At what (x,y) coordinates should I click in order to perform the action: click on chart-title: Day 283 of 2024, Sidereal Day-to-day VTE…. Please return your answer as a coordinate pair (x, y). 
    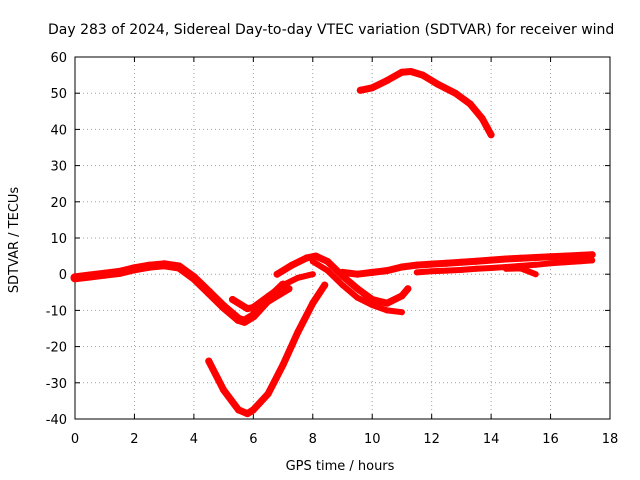
    Looking at the image, I should click on (331, 30).